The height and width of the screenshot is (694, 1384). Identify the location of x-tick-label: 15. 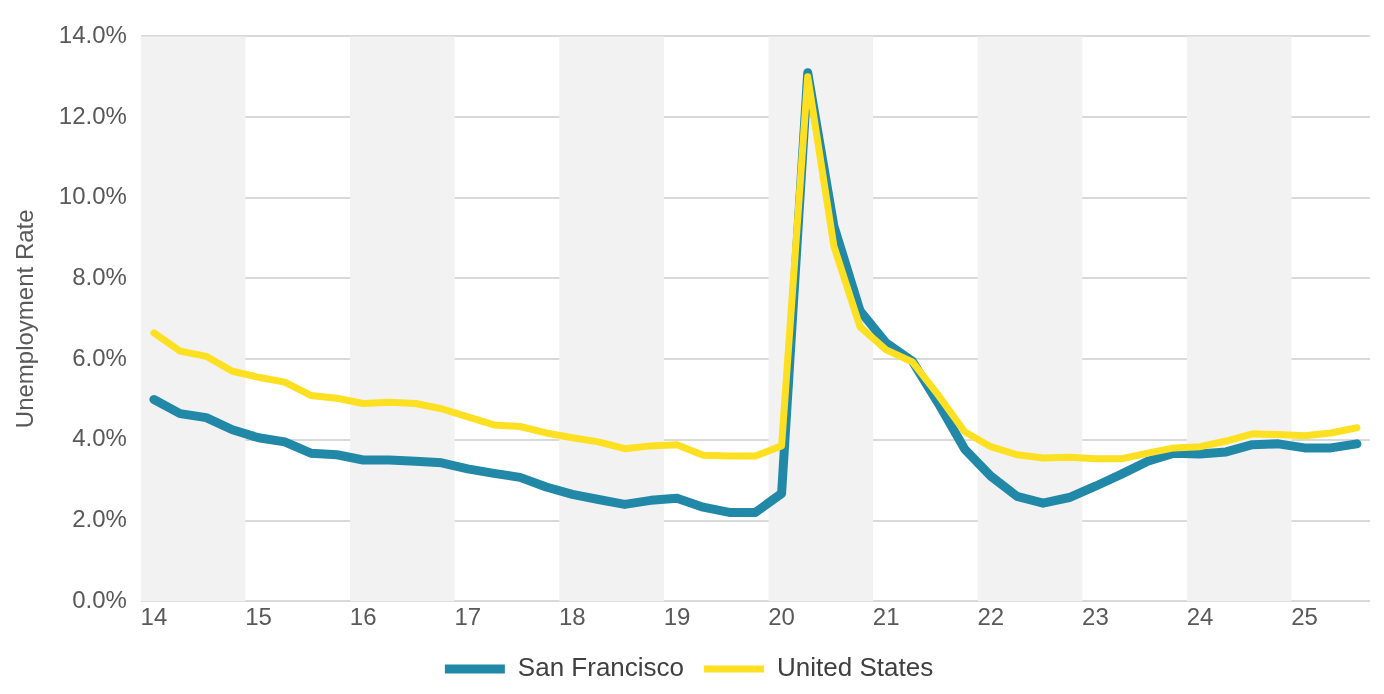
(258, 617).